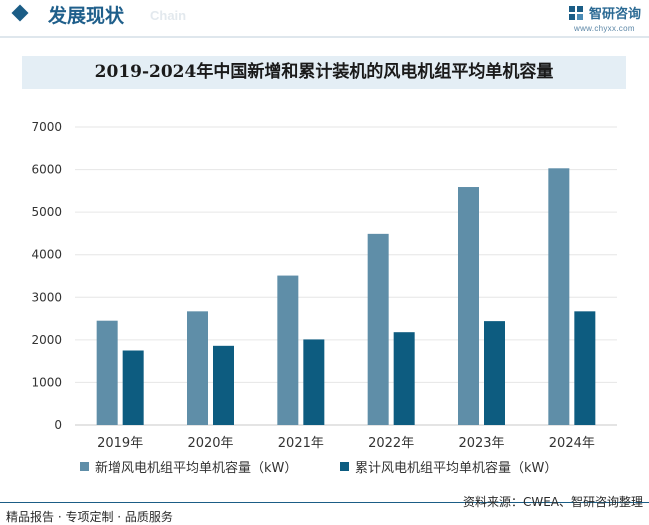  I want to click on x-tick-label: 2023年, so click(481, 443).